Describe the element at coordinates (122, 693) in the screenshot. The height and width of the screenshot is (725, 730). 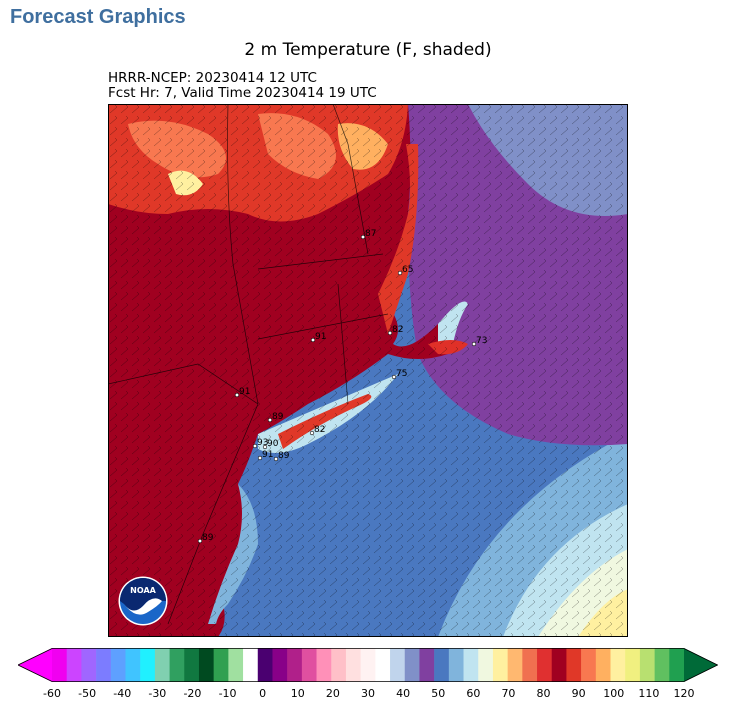
I see `colorbar-tick-label: -40` at that location.